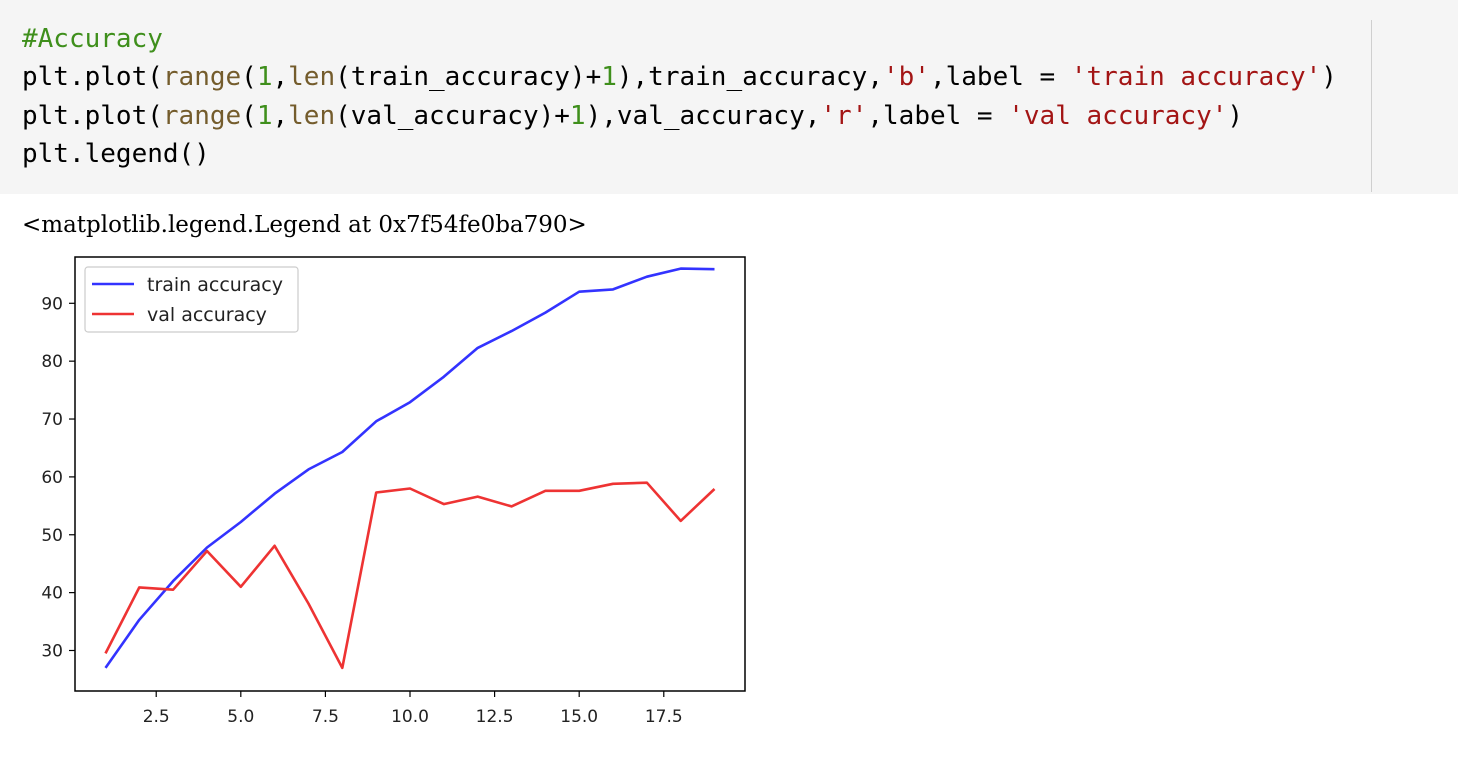 This screenshot has width=1458, height=776. Describe the element at coordinates (207, 315) in the screenshot. I see `legend-label: val accuracy` at that location.